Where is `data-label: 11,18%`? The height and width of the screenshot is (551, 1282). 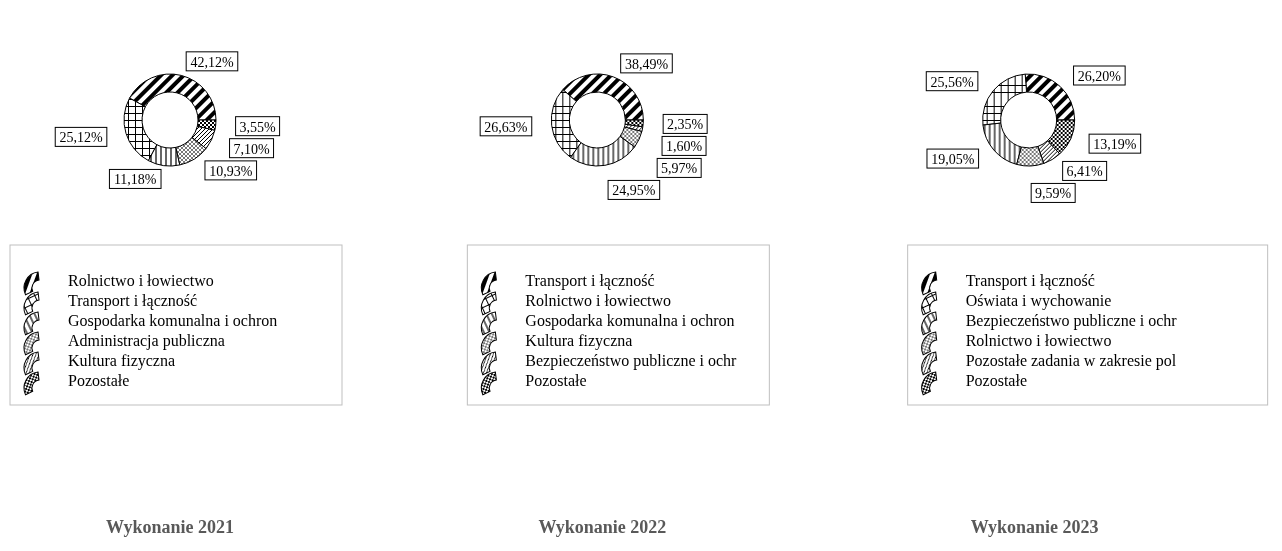 data-label: 11,18% is located at coordinates (135, 180).